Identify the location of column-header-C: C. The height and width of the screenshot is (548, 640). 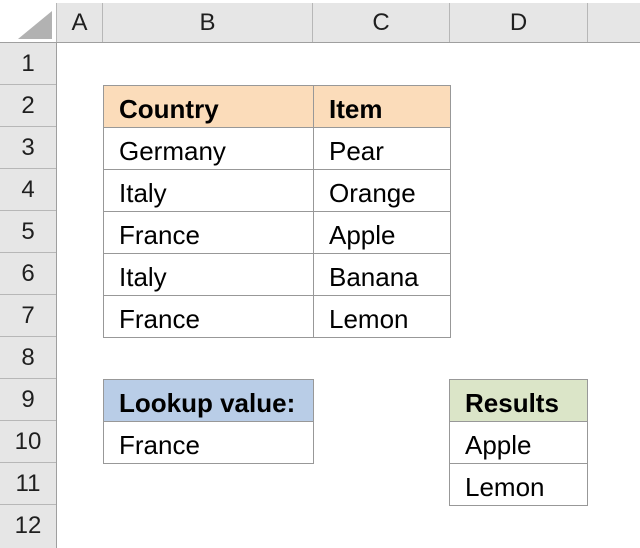
(381, 22).